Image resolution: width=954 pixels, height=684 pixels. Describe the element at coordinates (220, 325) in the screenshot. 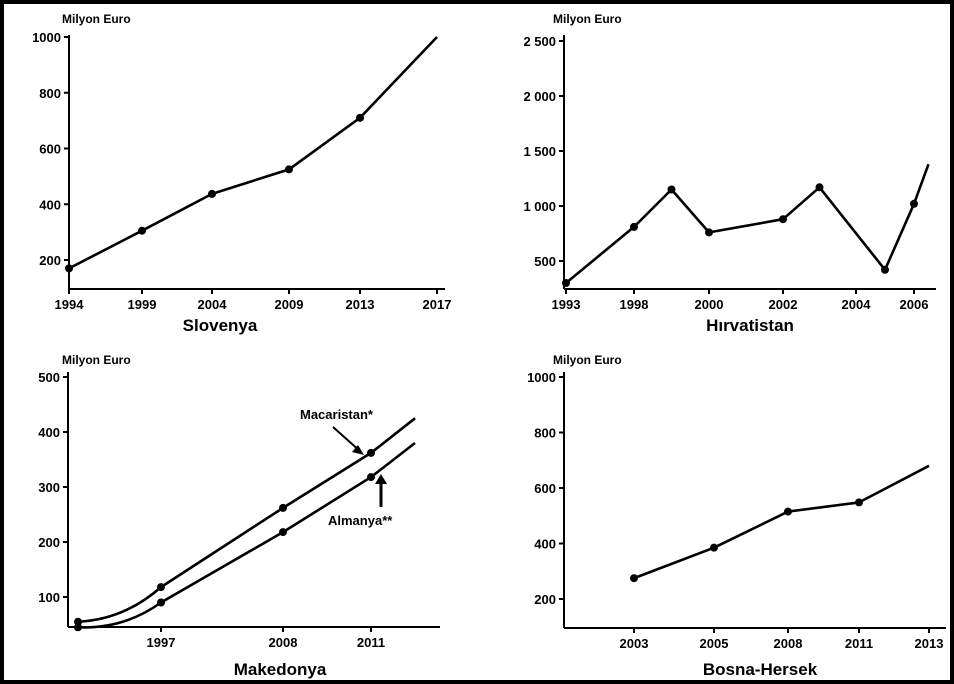

I see `chart-title: Slovenya` at that location.